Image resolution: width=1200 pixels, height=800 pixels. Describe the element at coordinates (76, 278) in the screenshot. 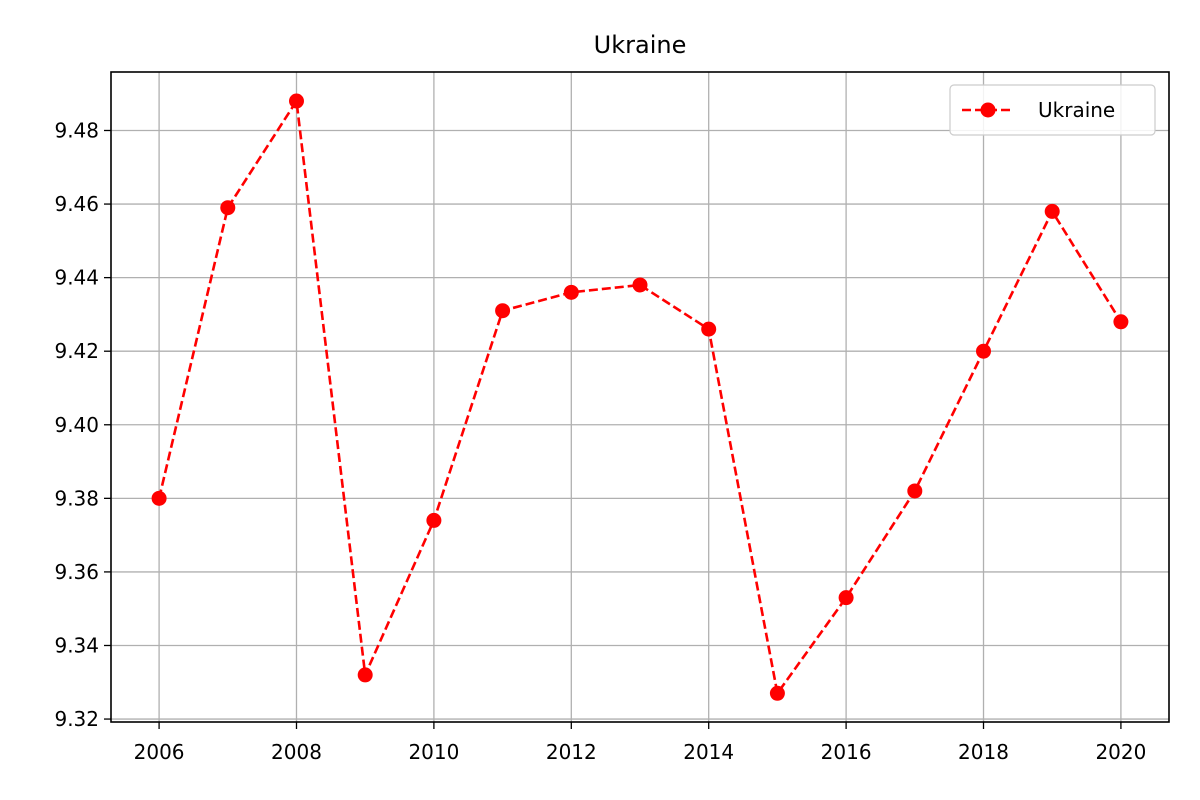

I see `y-tick-label: 9.44` at that location.